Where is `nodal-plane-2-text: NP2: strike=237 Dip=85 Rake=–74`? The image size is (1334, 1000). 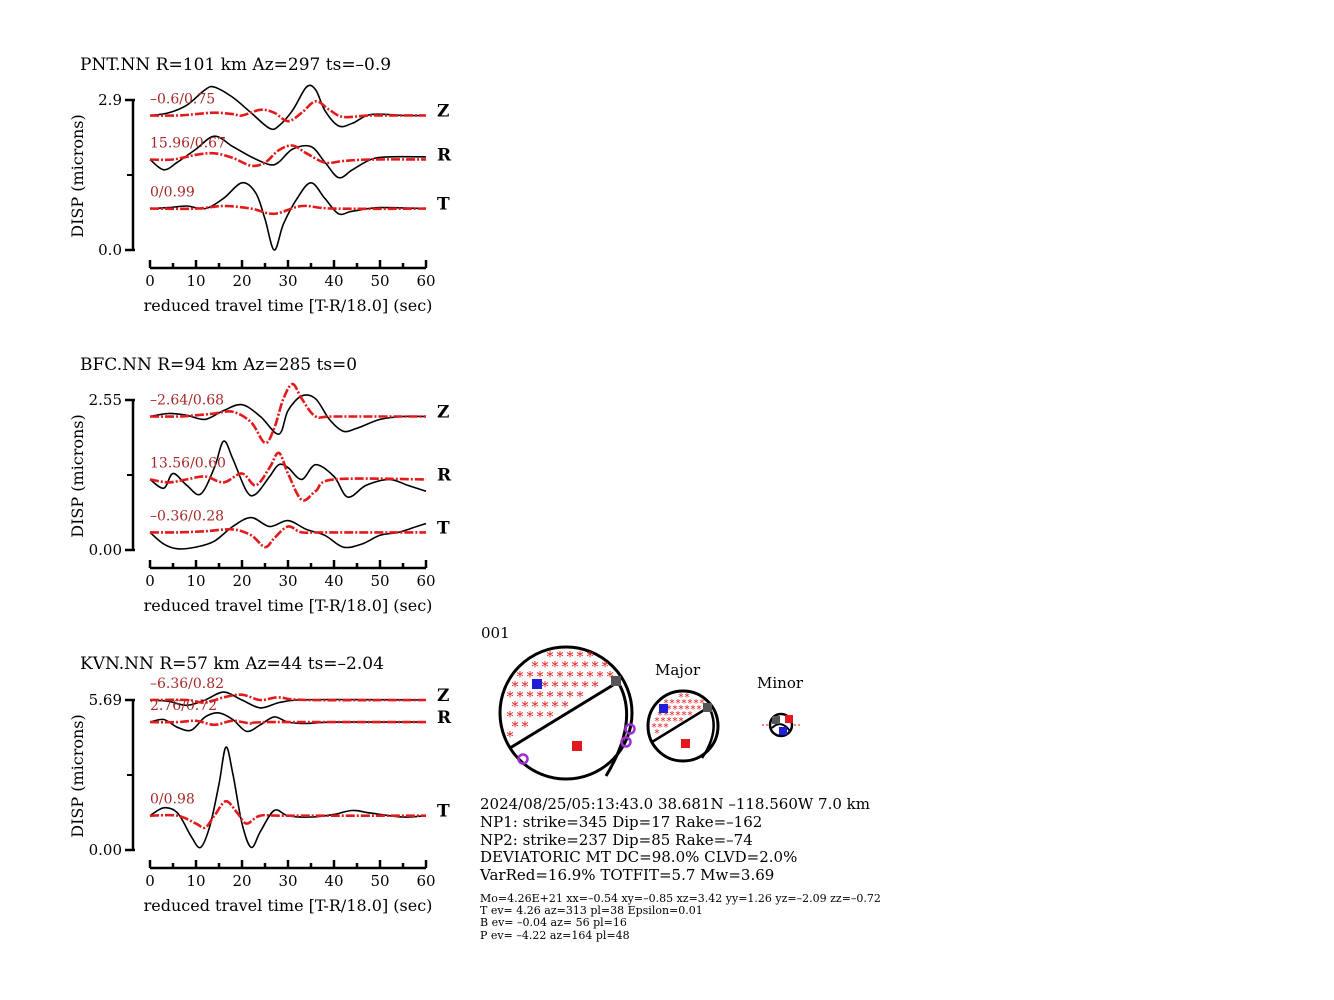 nodal-plane-2-text: NP2: strike=237 Dip=85 Rake=–74 is located at coordinates (616, 840).